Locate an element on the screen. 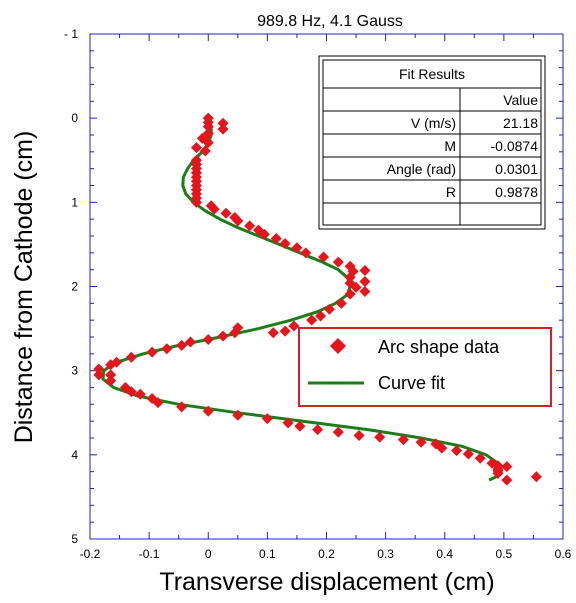  y-tick-label: 4 is located at coordinates (74, 455).